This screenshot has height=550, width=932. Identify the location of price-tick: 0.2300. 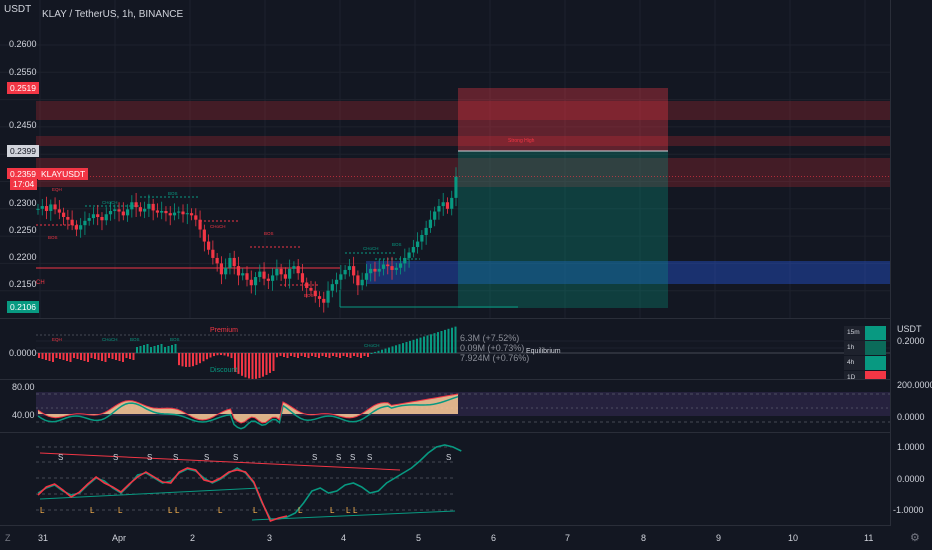
(23, 203).